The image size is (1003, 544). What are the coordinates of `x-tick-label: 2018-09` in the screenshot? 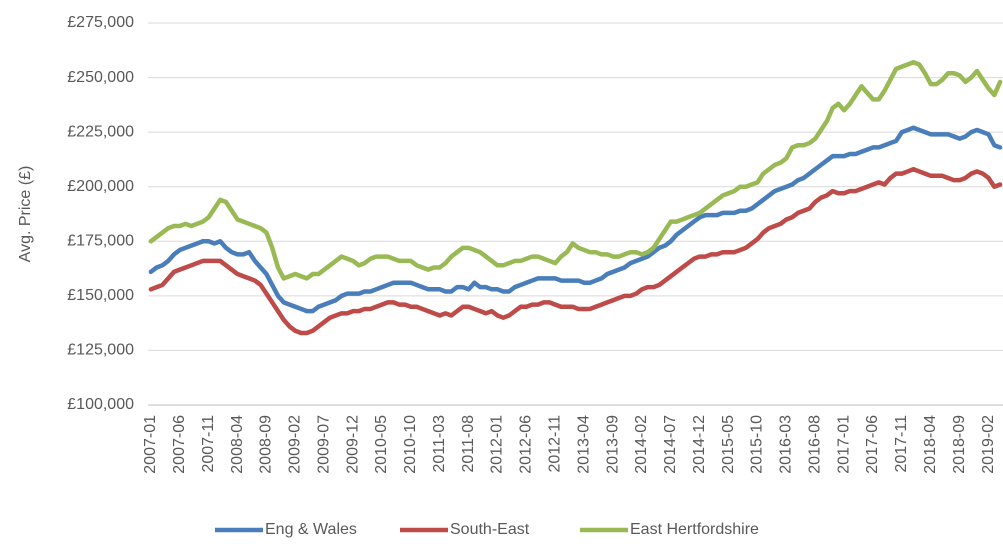 It's located at (959, 444).